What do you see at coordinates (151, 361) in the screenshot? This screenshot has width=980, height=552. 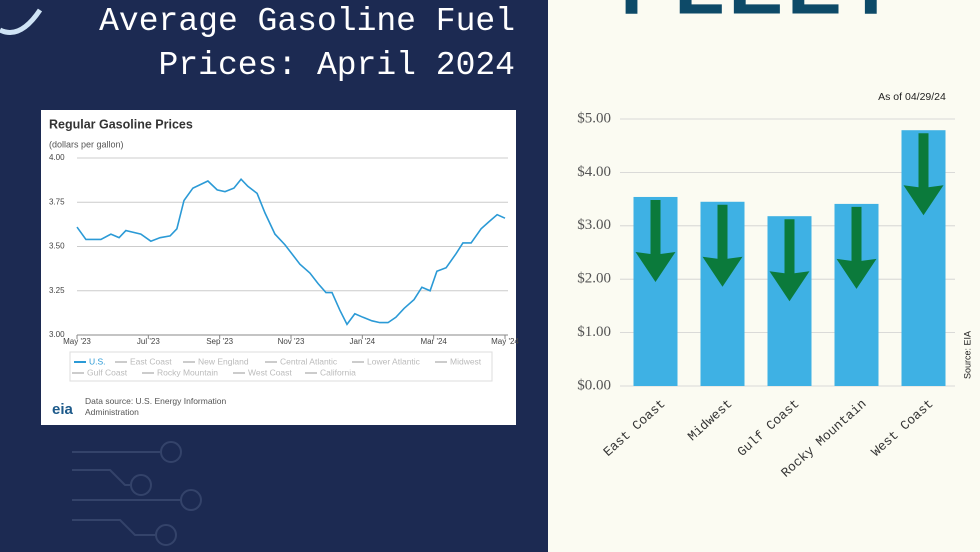 I see `legend-label: East Coast` at bounding box center [151, 361].